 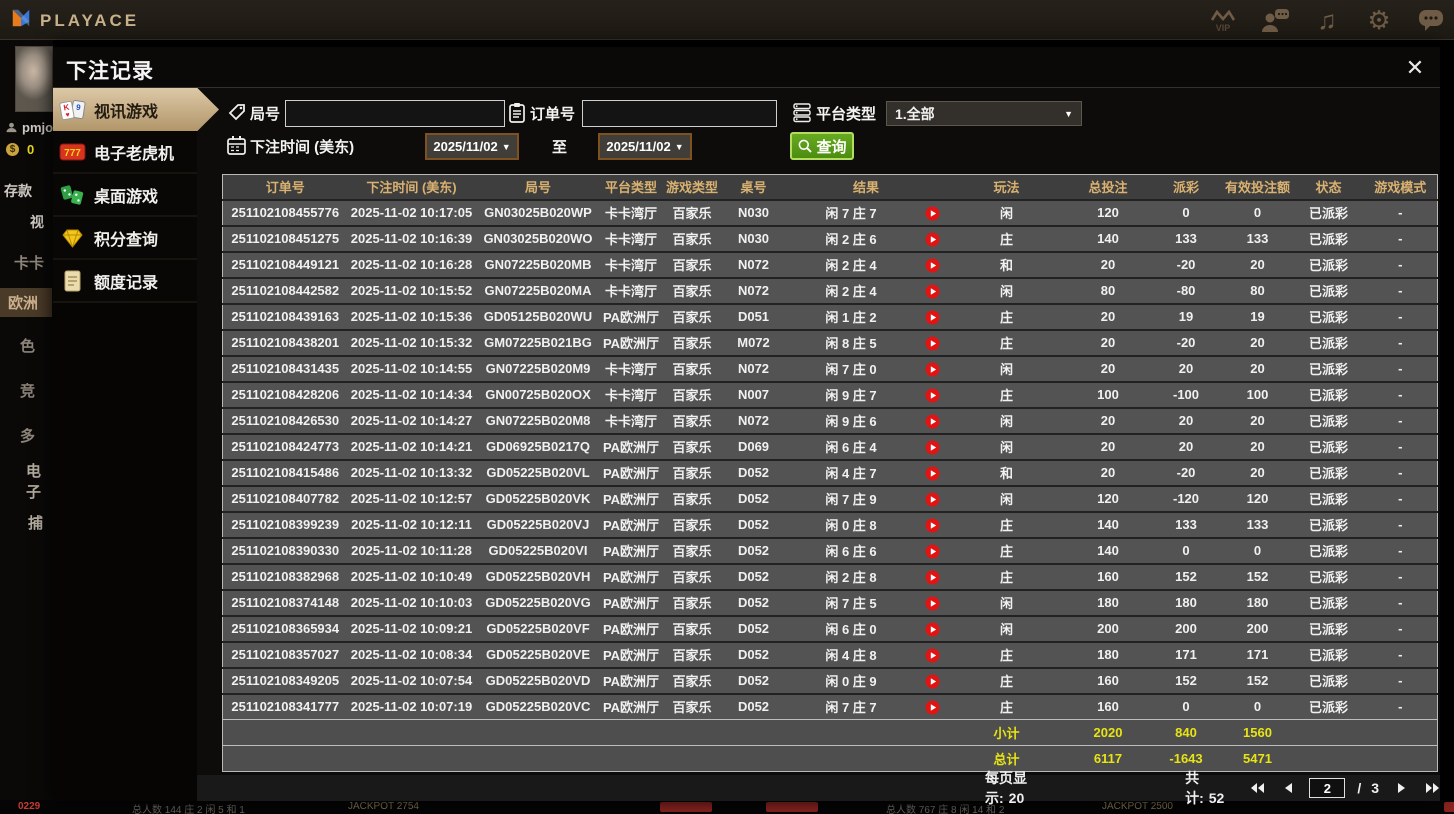 What do you see at coordinates (411, 368) in the screenshot?
I see `cell-bet-time: 2025-11-02 10:14:55` at bounding box center [411, 368].